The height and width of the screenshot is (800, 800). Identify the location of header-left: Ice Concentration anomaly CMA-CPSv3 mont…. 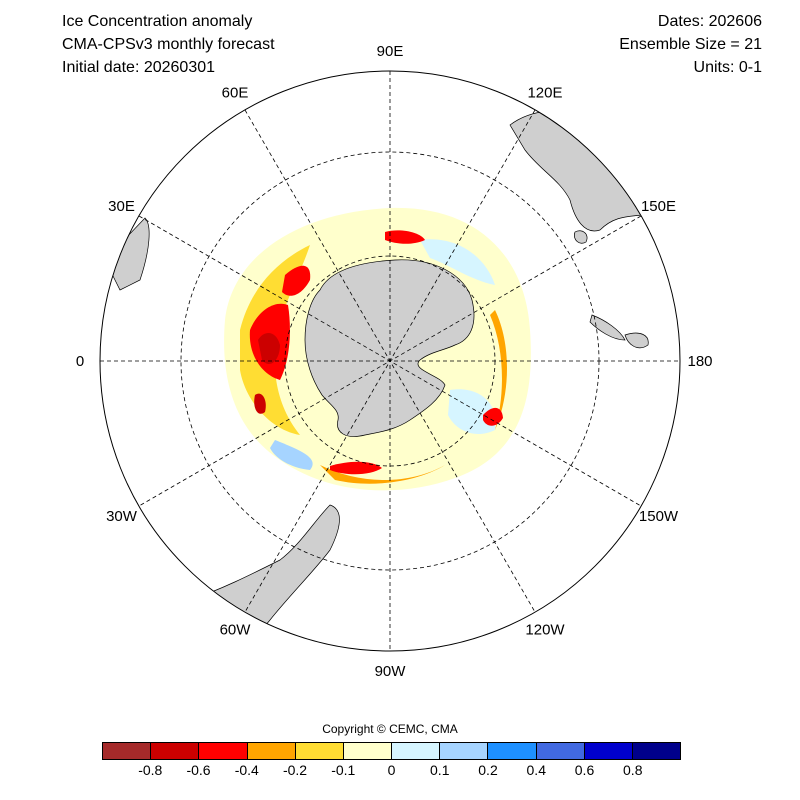
(168, 46).